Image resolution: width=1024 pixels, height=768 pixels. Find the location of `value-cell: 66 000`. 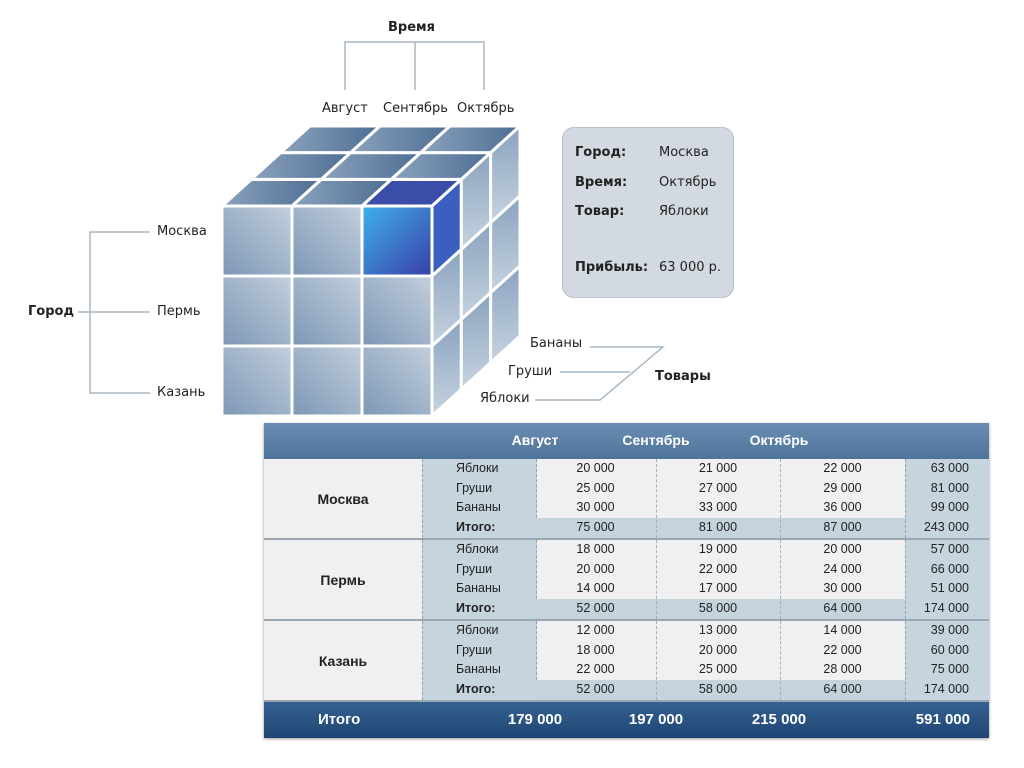

value-cell: 66 000 is located at coordinates (949, 568).